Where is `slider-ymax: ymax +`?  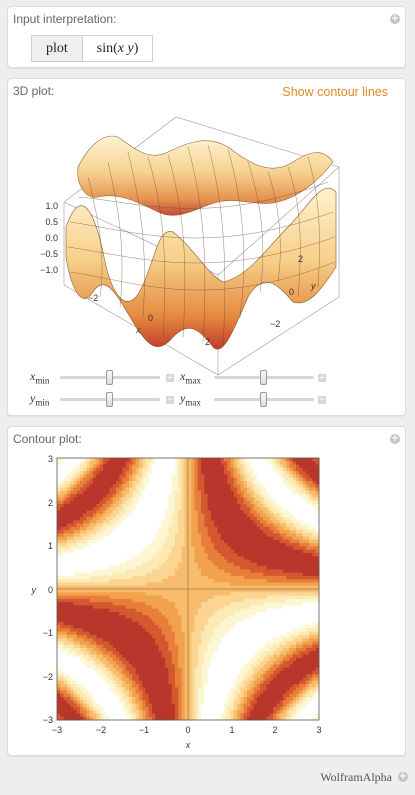 slider-ymax: ymax + is located at coordinates (255, 399).